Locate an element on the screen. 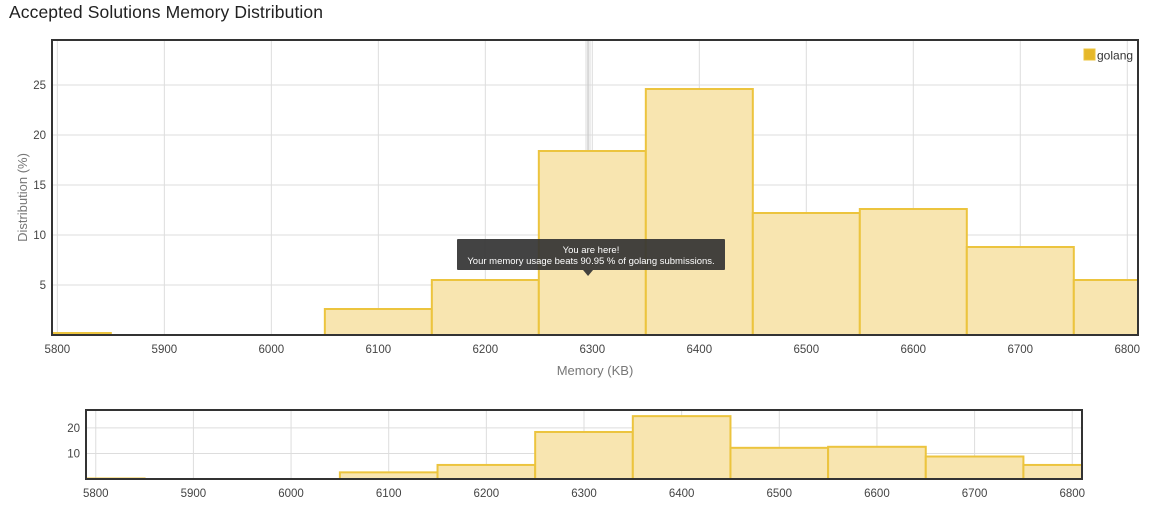 Image resolution: width=1154 pixels, height=509 pixels. nav-x-tick-label: 6400 is located at coordinates (682, 494).